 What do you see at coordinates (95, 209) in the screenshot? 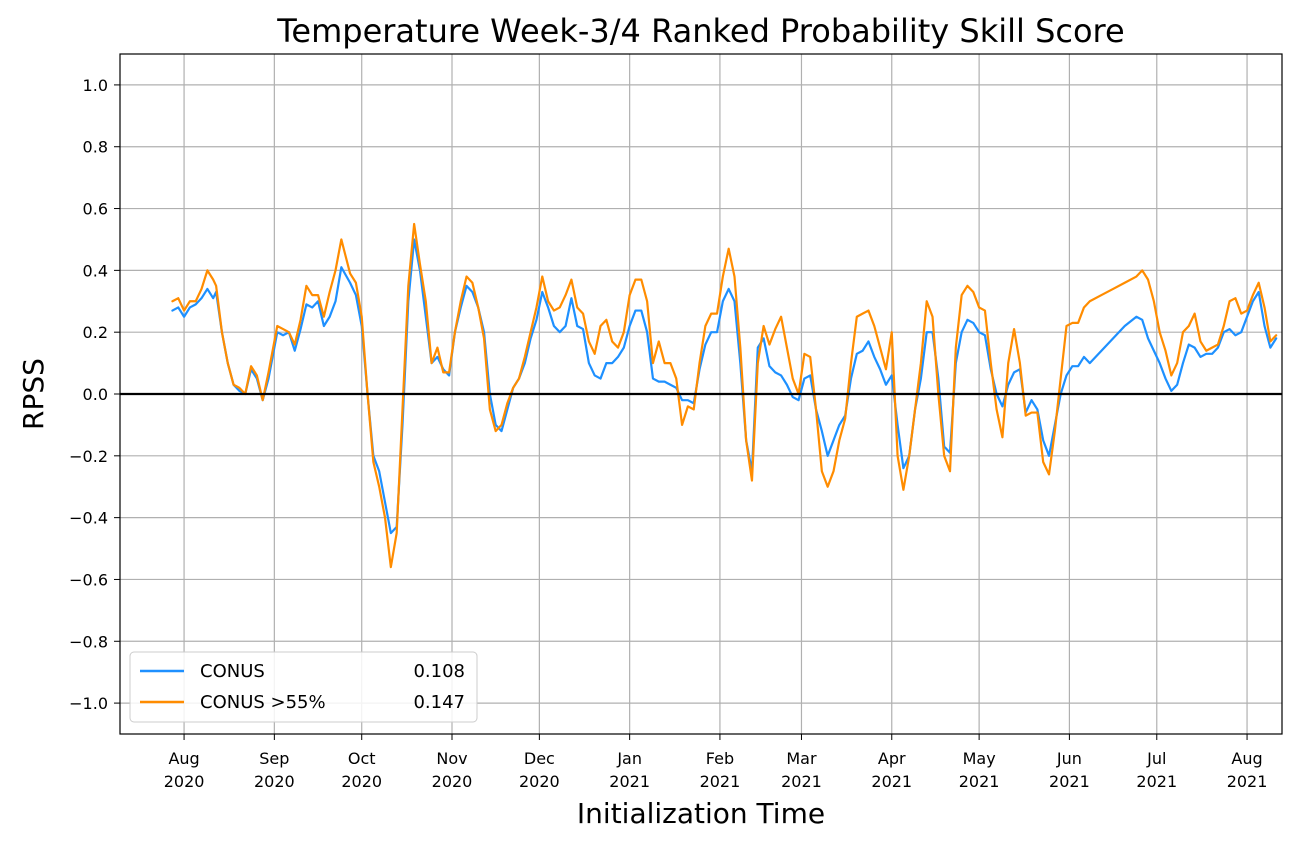
I see `y-tick-label: 0.6` at bounding box center [95, 209].